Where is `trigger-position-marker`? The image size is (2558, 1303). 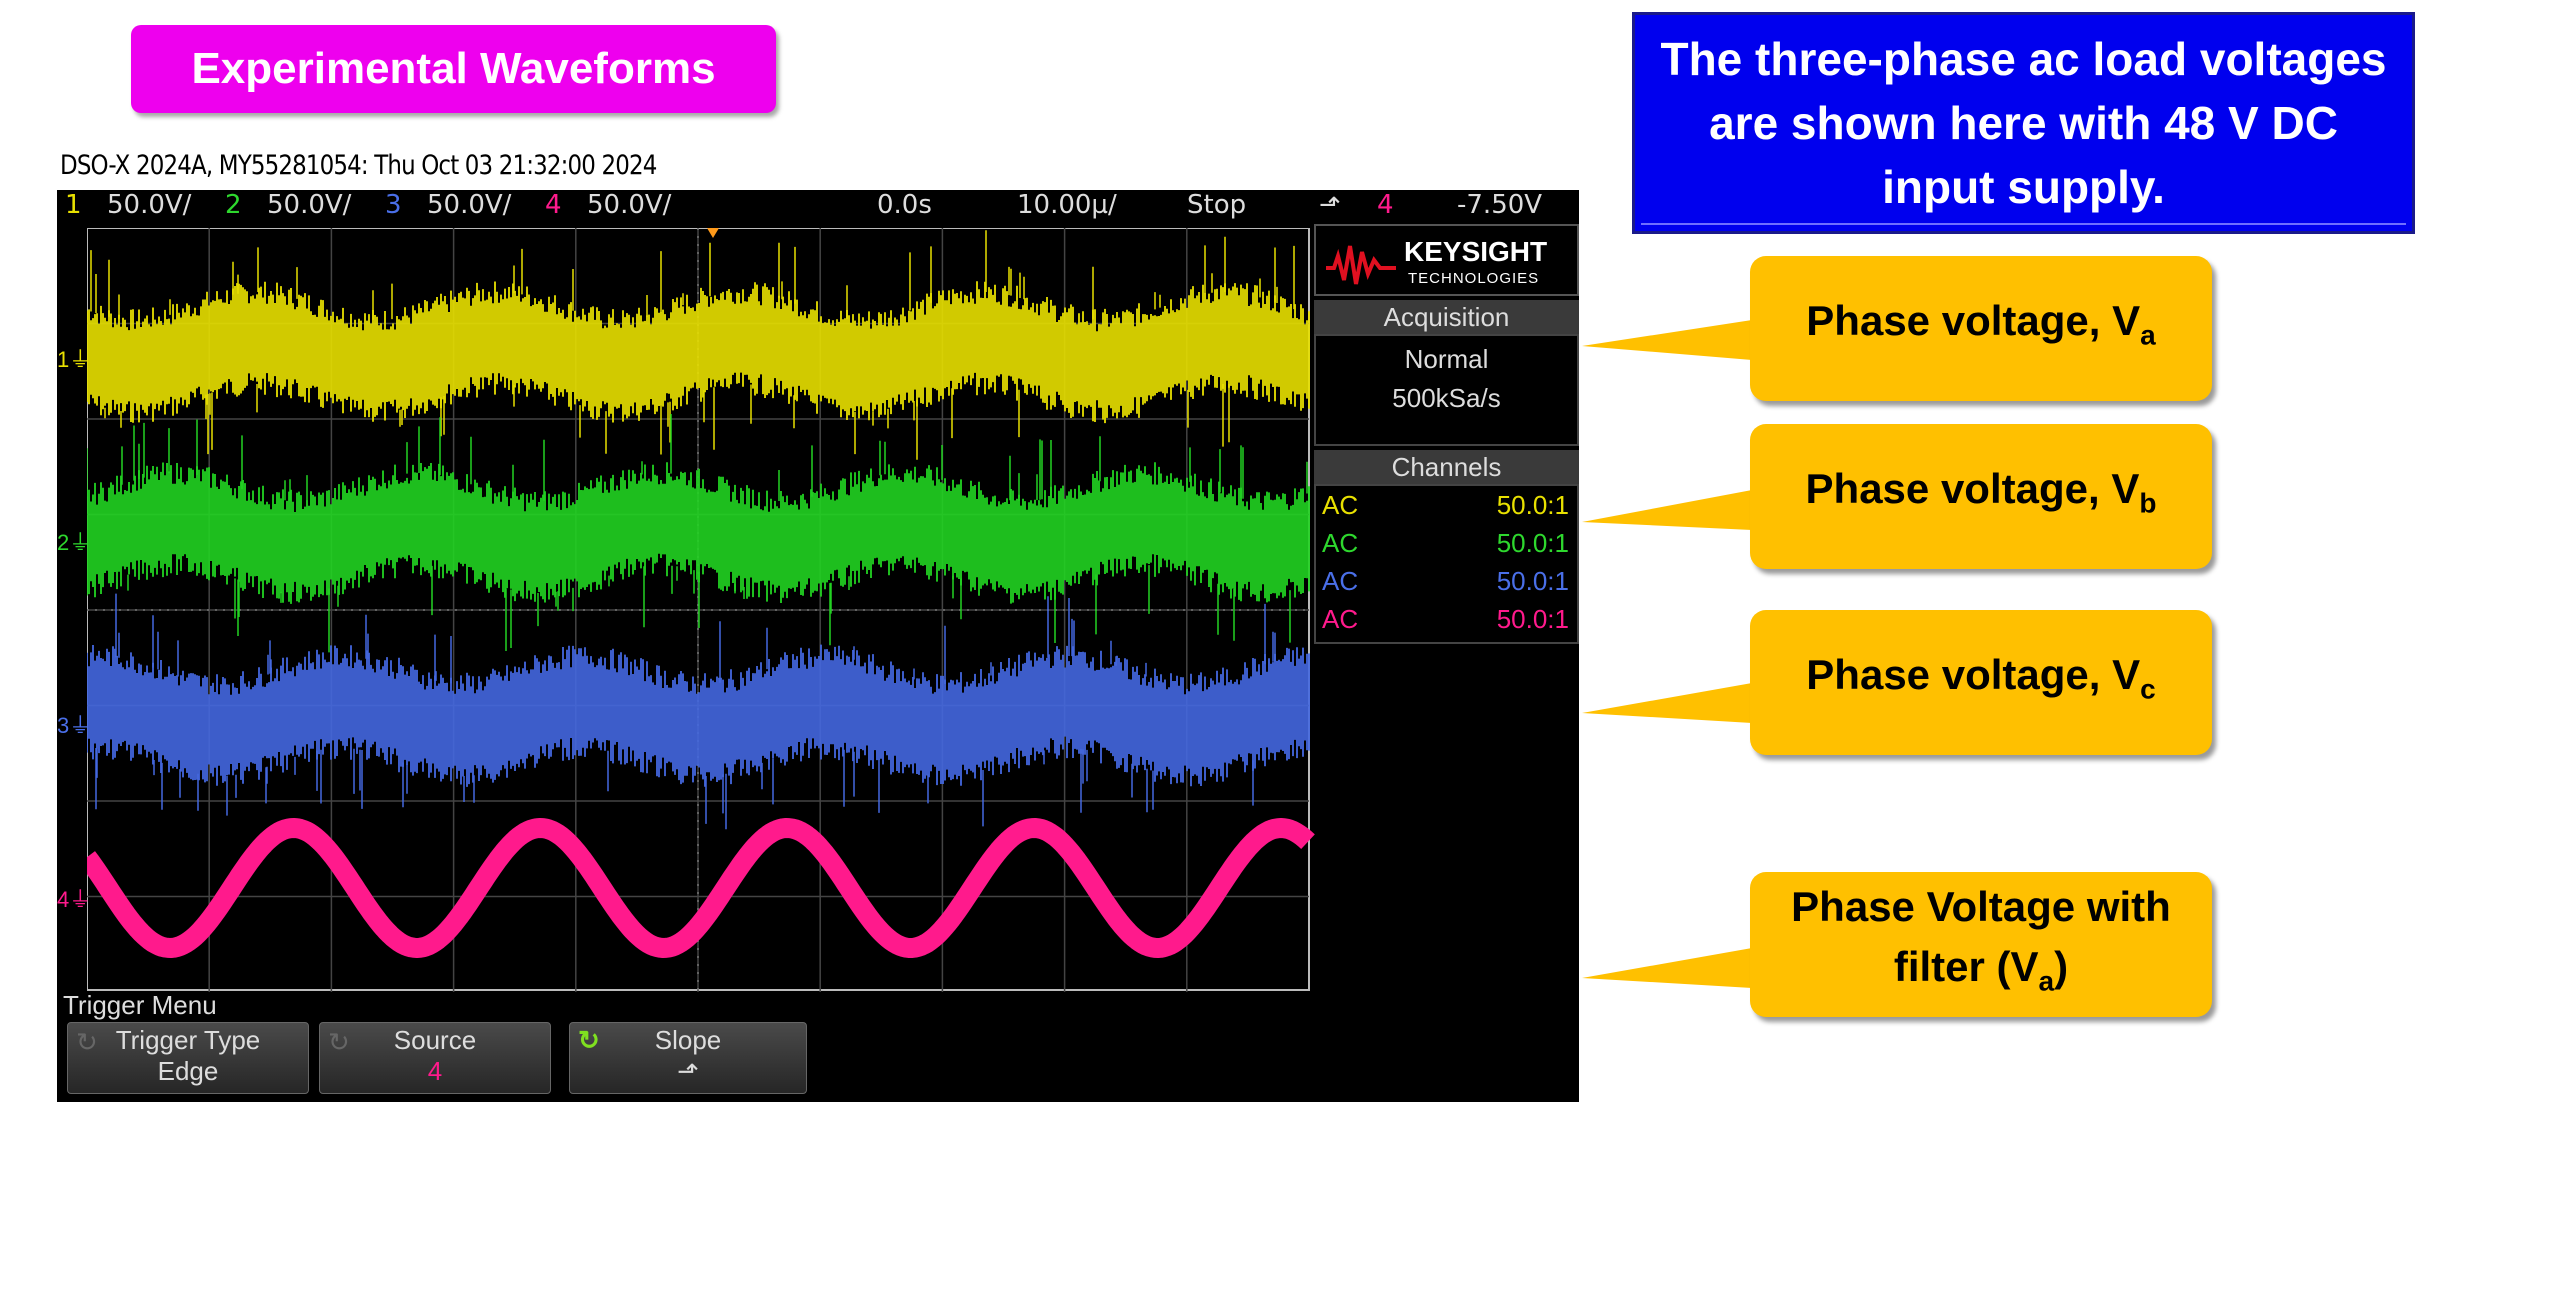 trigger-position-marker is located at coordinates (713, 233).